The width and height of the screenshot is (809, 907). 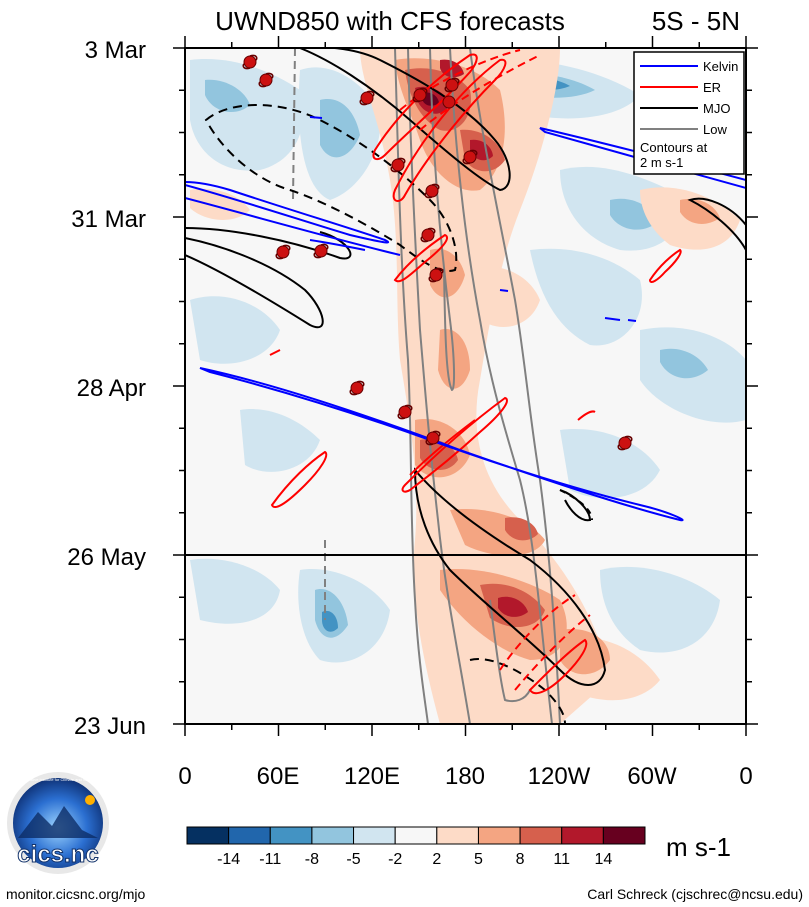 What do you see at coordinates (110, 726) in the screenshot?
I see `y-tick-label: 23 Jun` at bounding box center [110, 726].